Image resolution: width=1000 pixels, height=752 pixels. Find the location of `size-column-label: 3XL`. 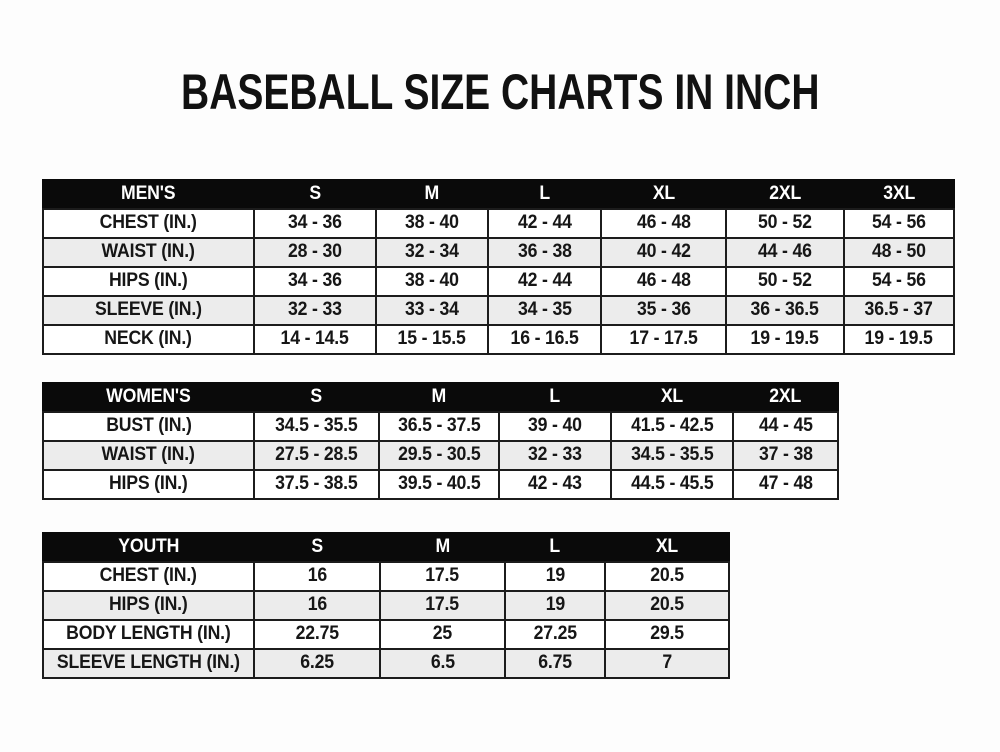

size-column-label: 3XL is located at coordinates (899, 193).